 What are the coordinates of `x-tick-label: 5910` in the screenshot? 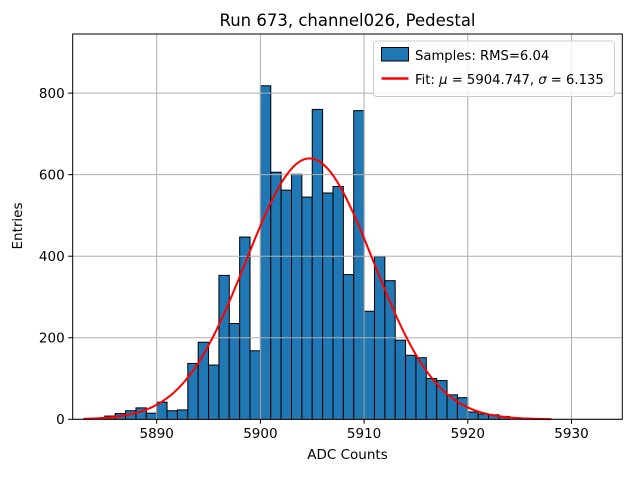 It's located at (364, 434).